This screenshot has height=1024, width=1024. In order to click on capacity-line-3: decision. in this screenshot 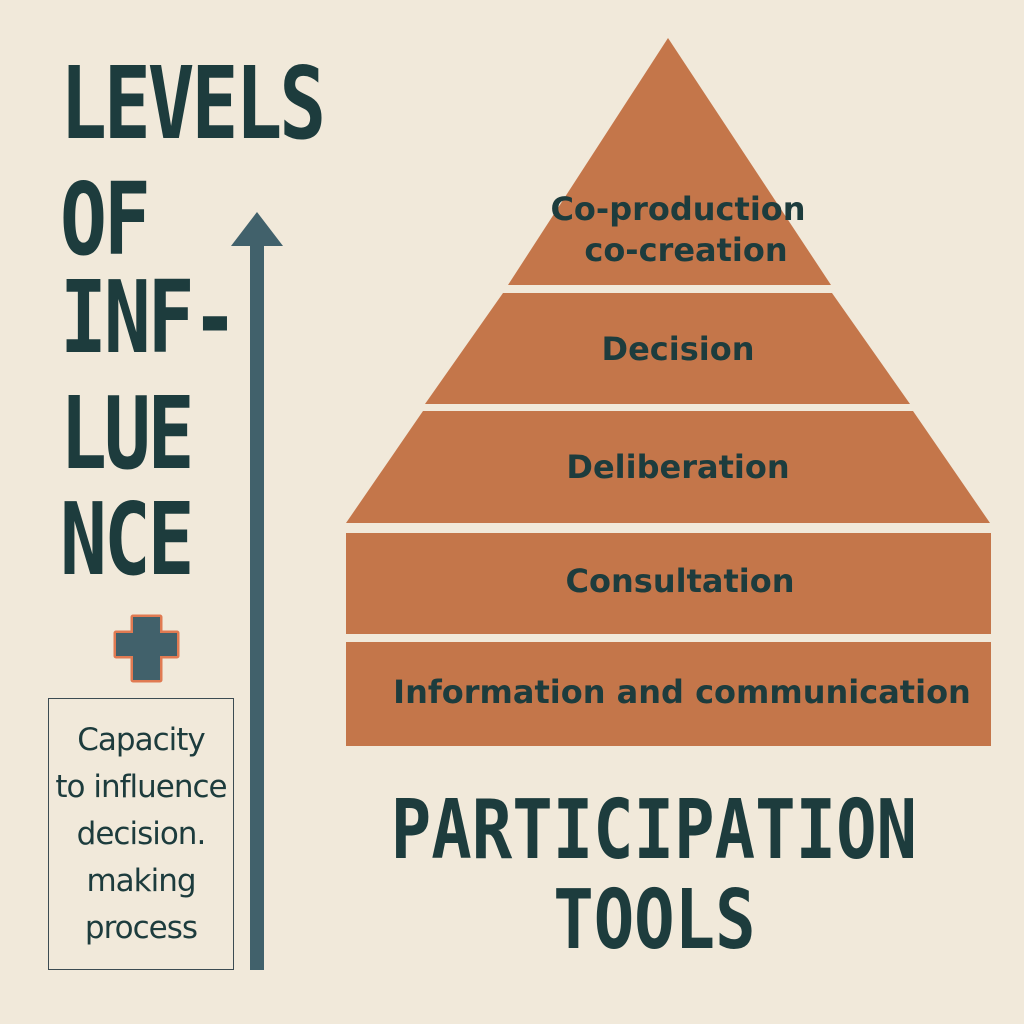, I will do `click(141, 833)`.